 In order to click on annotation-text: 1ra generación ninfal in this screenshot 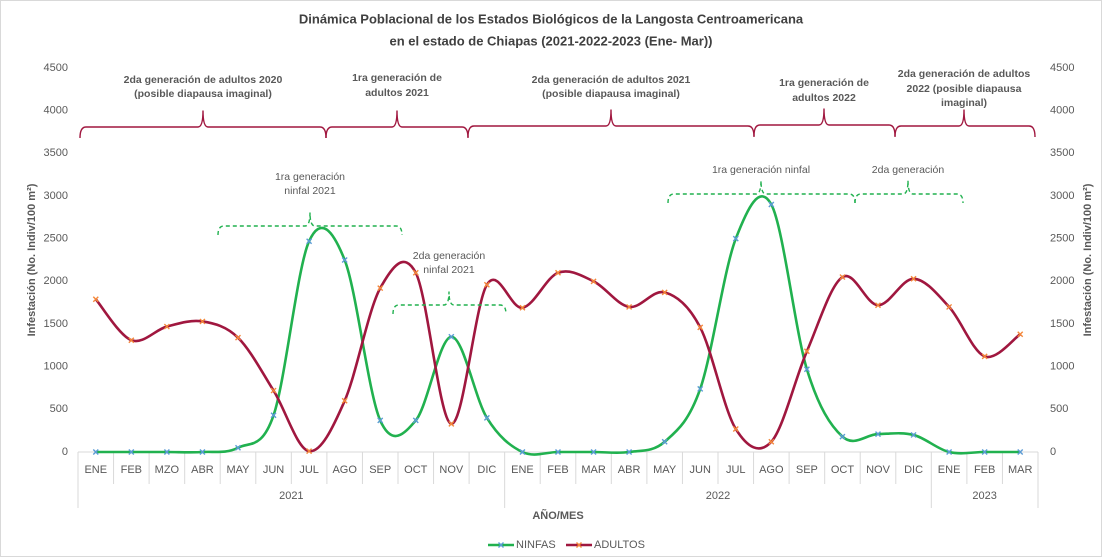, I will do `click(761, 170)`.